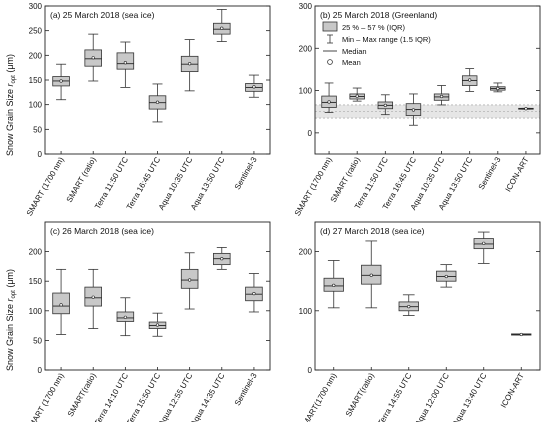  I want to click on x-tick-label: Aqua 12:00 UTC, so click(432, 396).